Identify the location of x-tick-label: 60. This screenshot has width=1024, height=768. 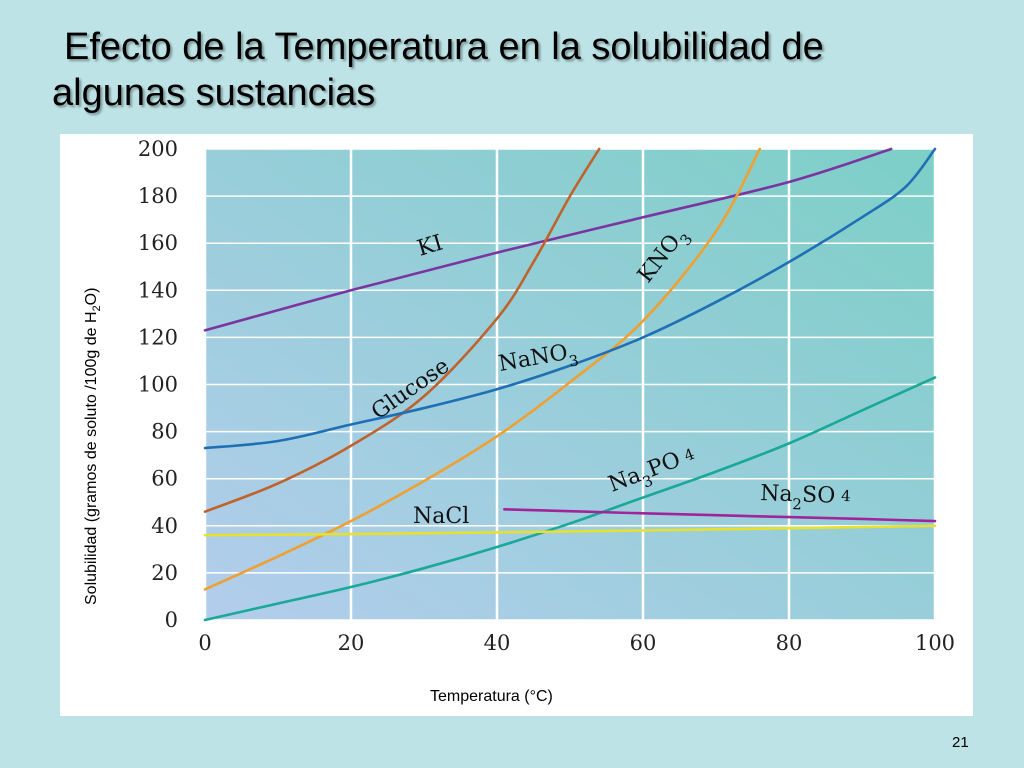
(643, 643).